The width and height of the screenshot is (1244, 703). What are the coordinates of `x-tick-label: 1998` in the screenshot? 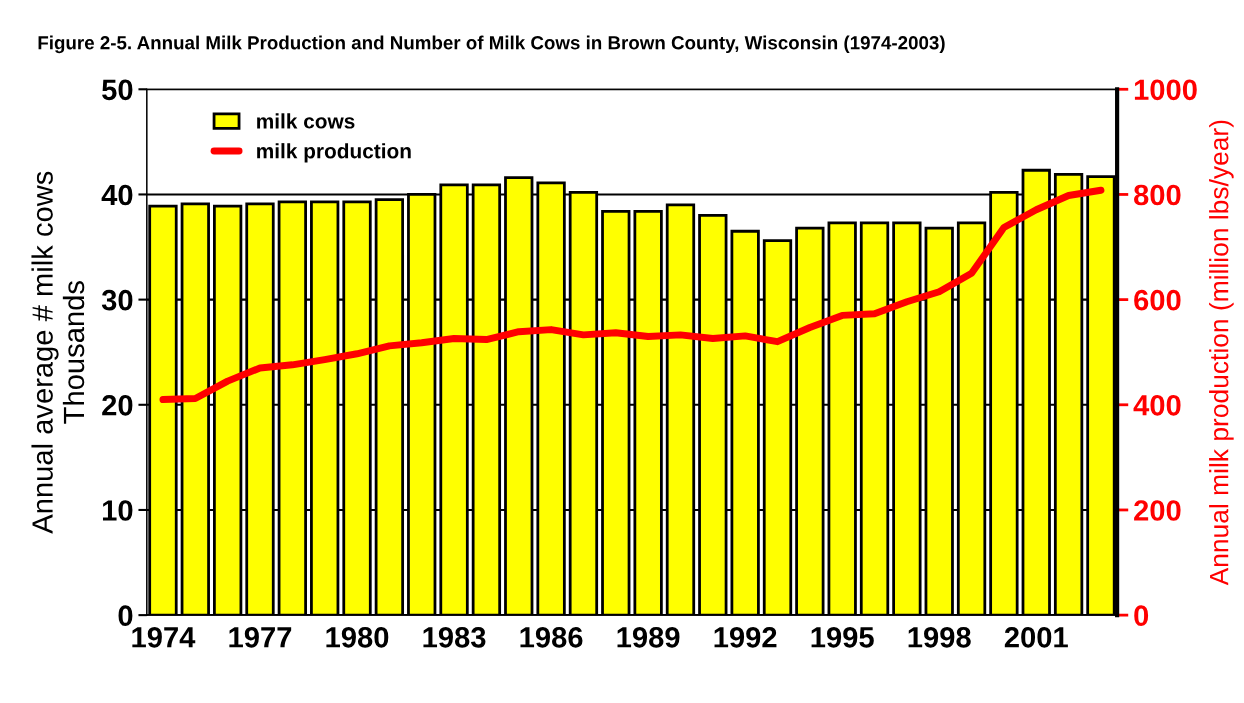 It's located at (939, 637).